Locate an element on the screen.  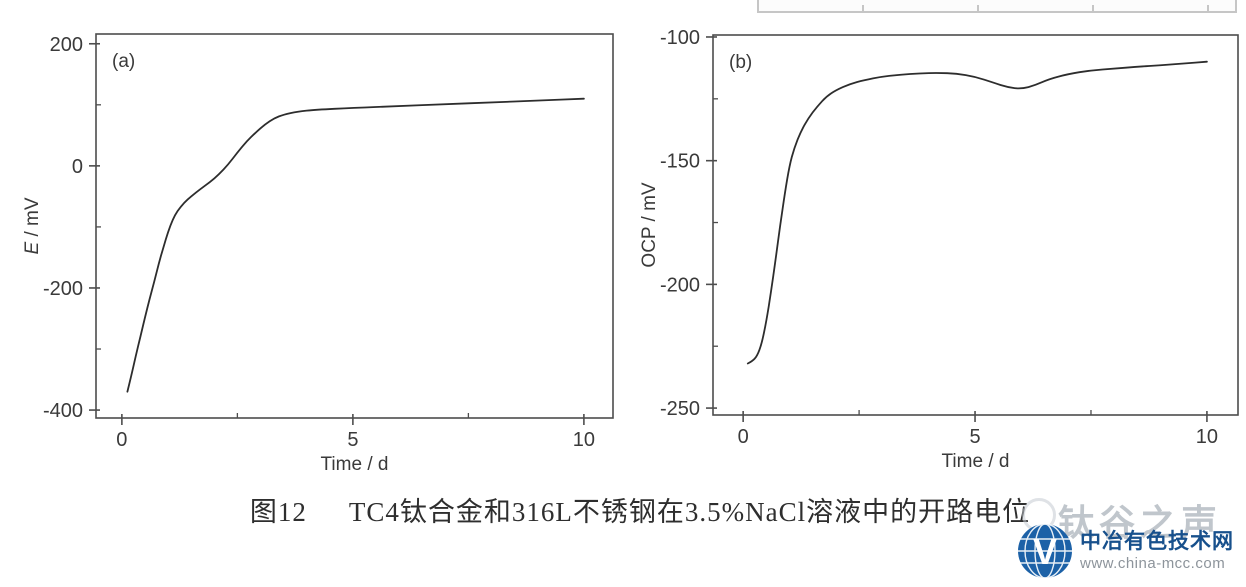
logo-monogram: V is located at coordinates (1045, 551).